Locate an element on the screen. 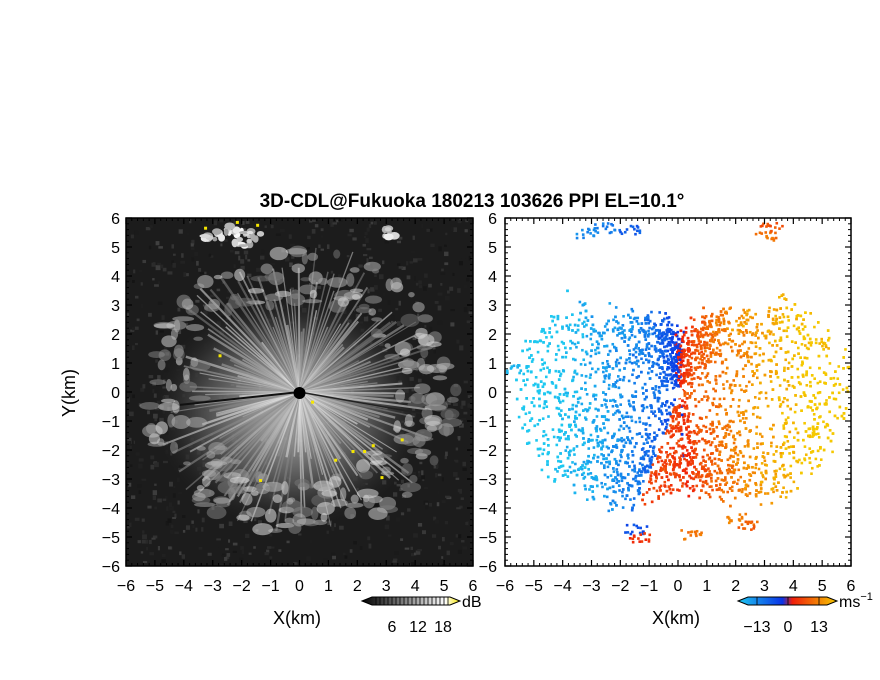 The image size is (880, 680). x-tick-label: 1 is located at coordinates (328, 586).